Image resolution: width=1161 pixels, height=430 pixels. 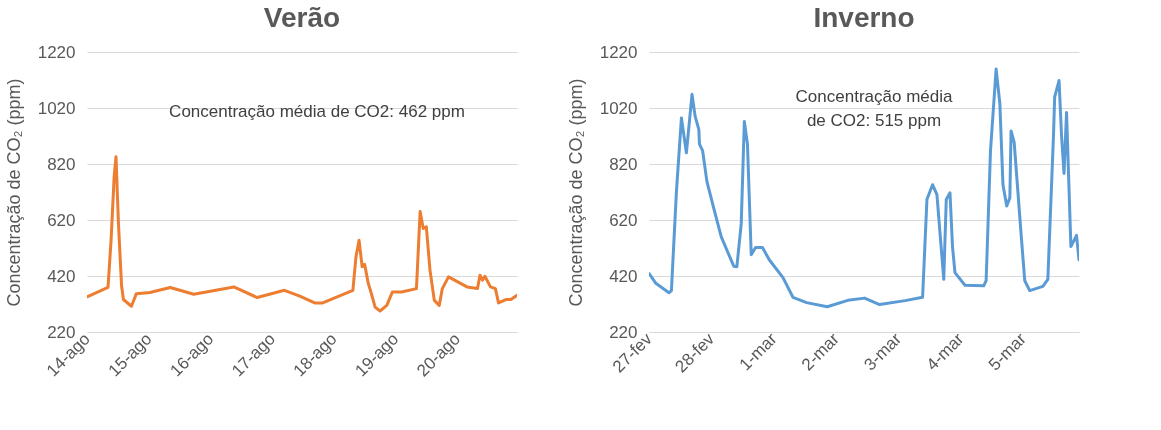 What do you see at coordinates (302, 17) in the screenshot?
I see `chart-title: Verão` at bounding box center [302, 17].